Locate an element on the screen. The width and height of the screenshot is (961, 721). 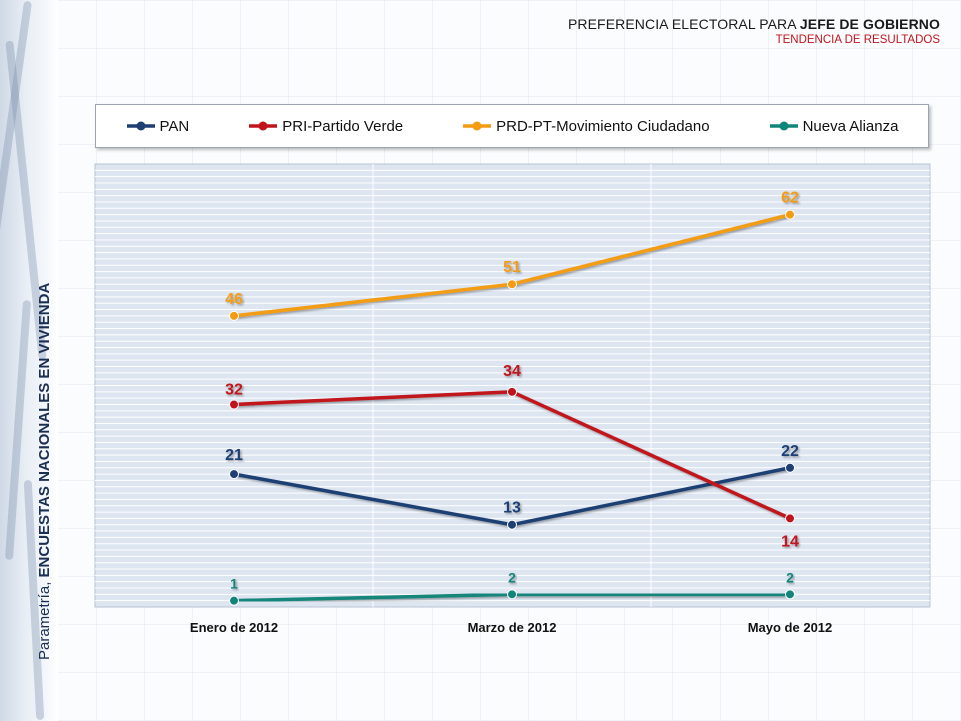
x-tick-label: Marzo de 2012 is located at coordinates (512, 627).